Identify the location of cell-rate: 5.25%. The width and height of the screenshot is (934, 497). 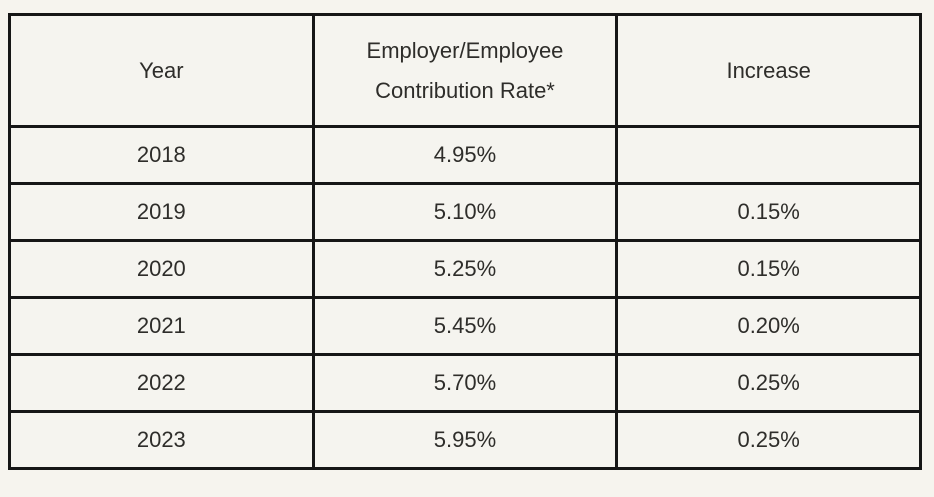
(465, 269).